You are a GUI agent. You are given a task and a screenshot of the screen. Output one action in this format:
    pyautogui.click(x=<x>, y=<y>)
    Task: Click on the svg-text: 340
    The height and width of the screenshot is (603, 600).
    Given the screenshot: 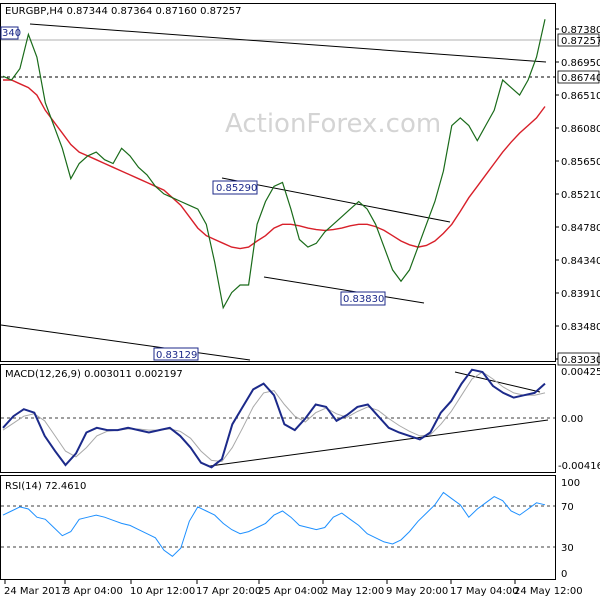 What is the action you would take?
    pyautogui.click(x=11, y=33)
    